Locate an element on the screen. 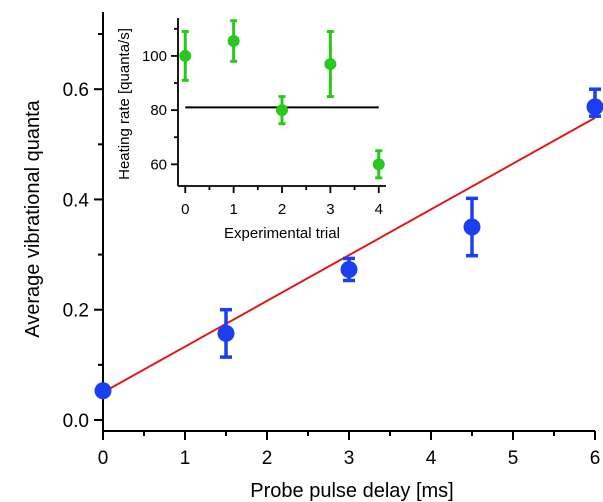 The height and width of the screenshot is (502, 603). main-y-tick-label: 0.6 is located at coordinates (76, 90).